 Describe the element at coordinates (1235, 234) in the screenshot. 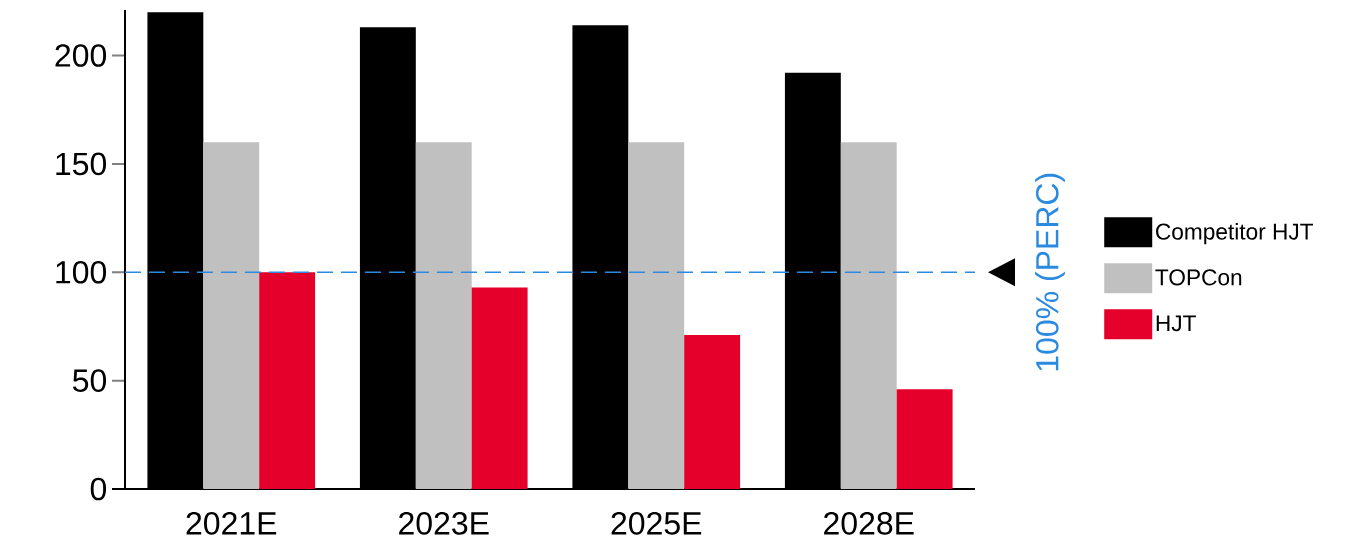

I see `legend-label: Competitor HJT` at that location.